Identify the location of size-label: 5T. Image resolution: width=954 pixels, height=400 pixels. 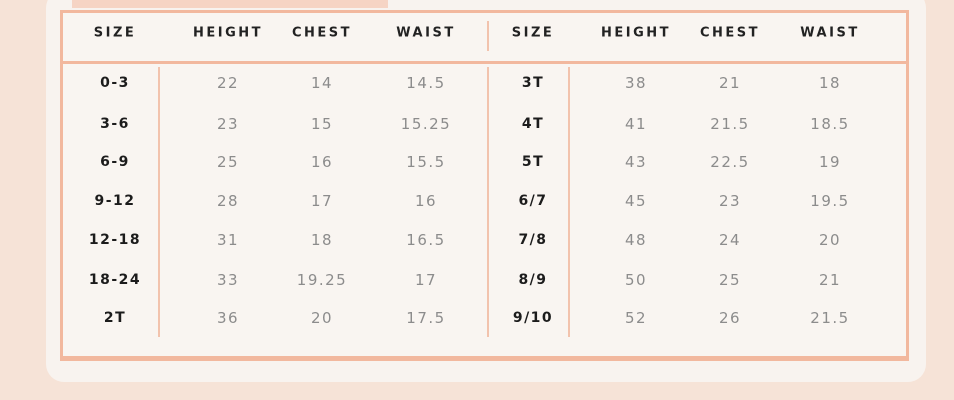
(533, 162).